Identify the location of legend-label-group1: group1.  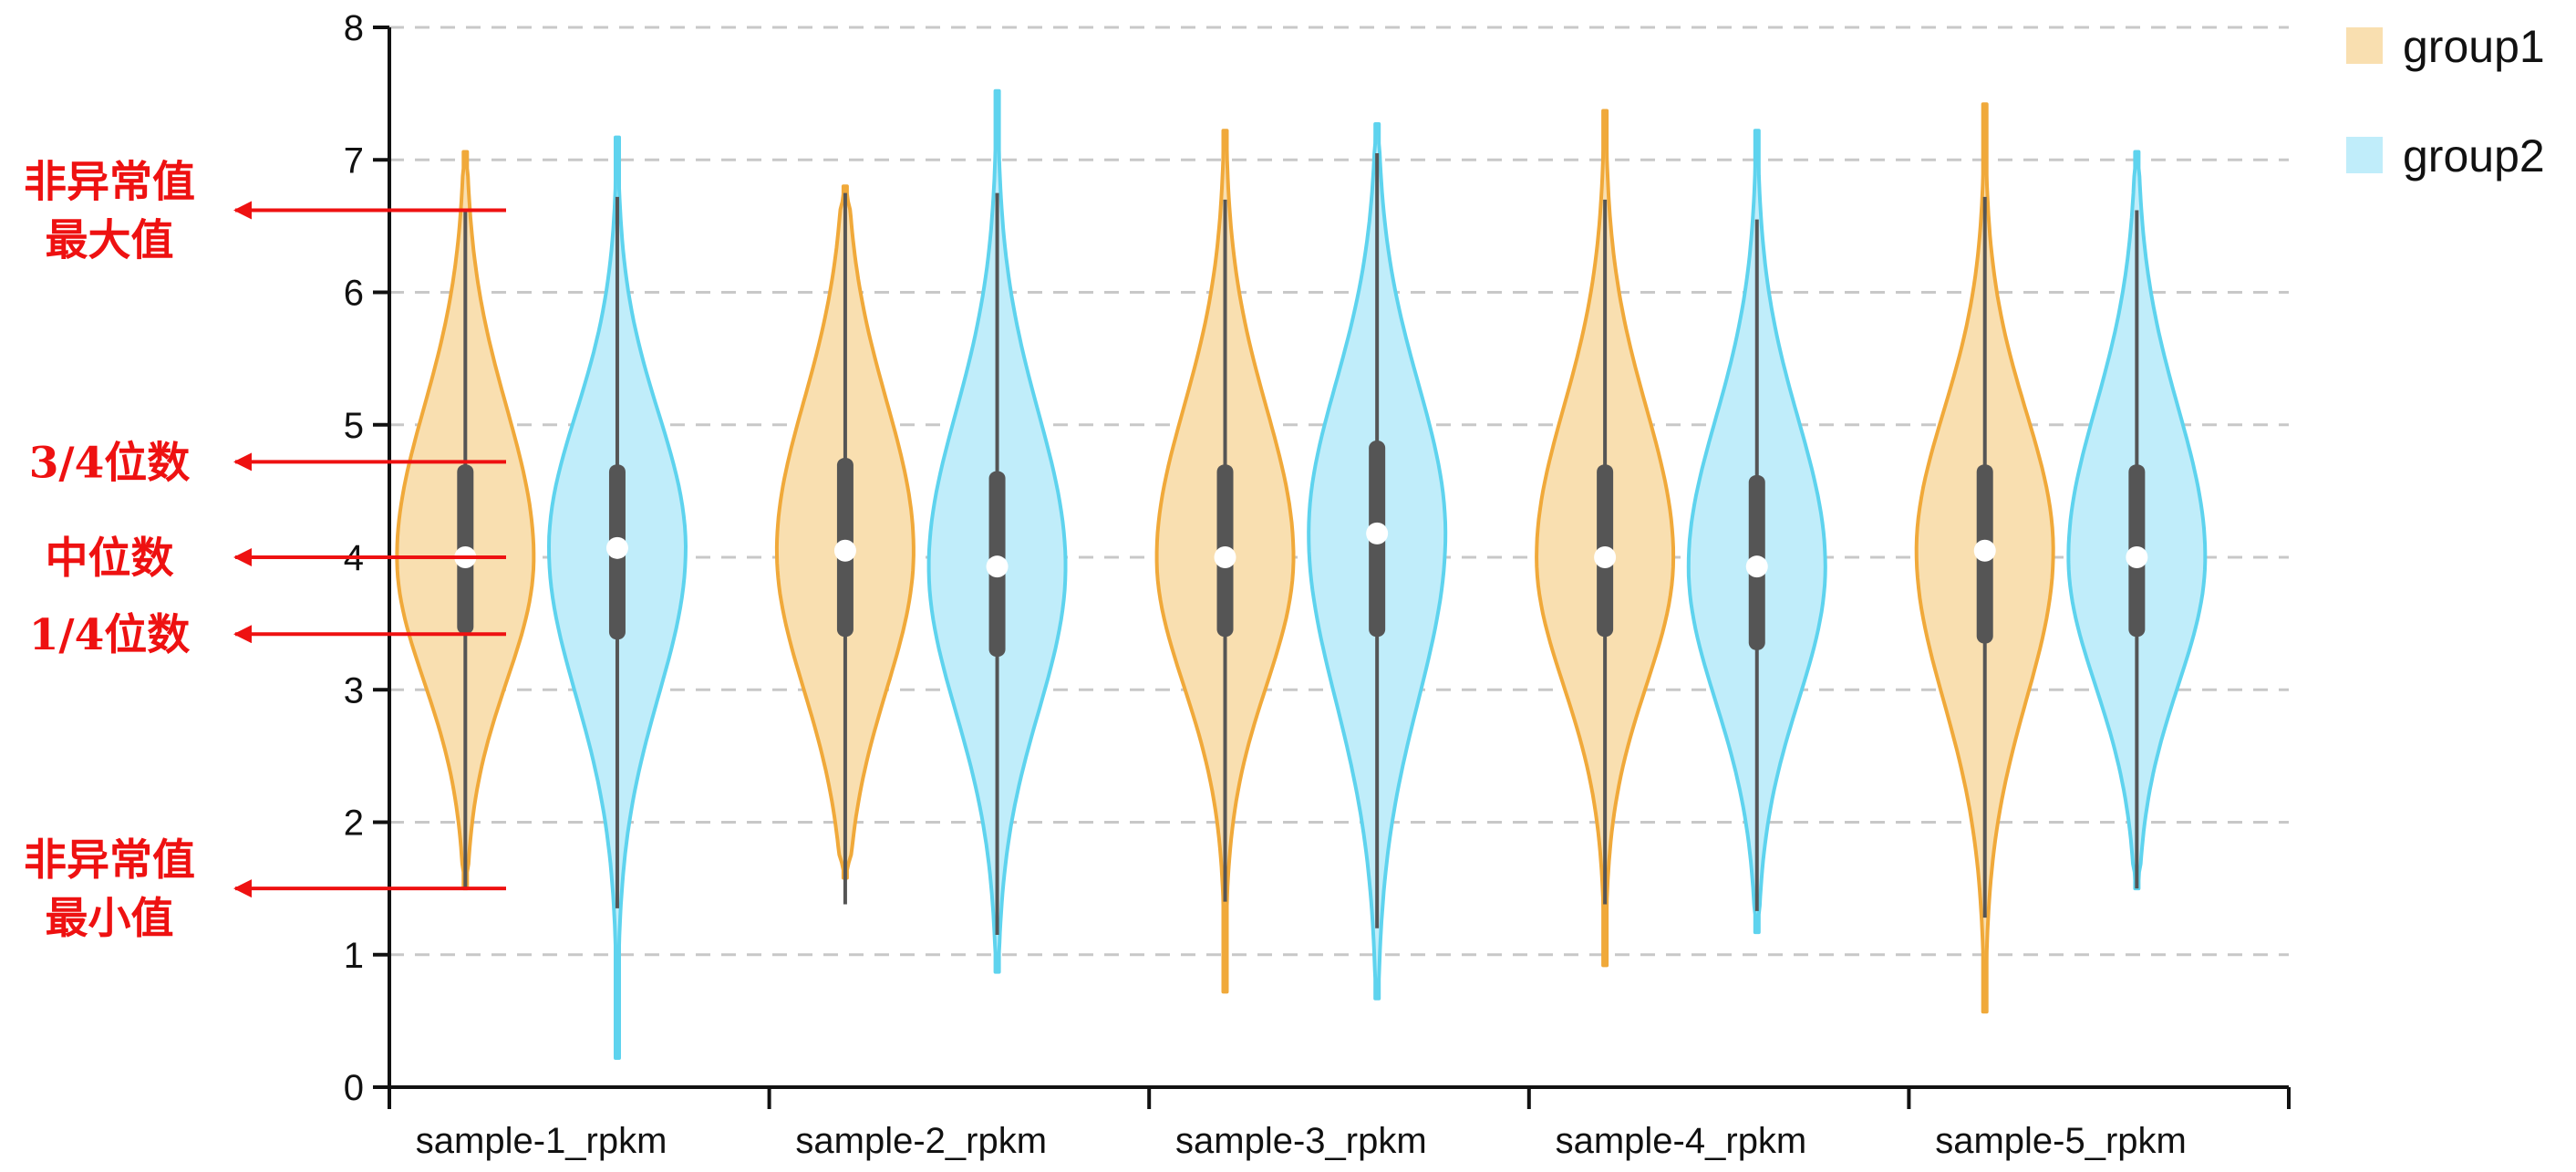
(2474, 46).